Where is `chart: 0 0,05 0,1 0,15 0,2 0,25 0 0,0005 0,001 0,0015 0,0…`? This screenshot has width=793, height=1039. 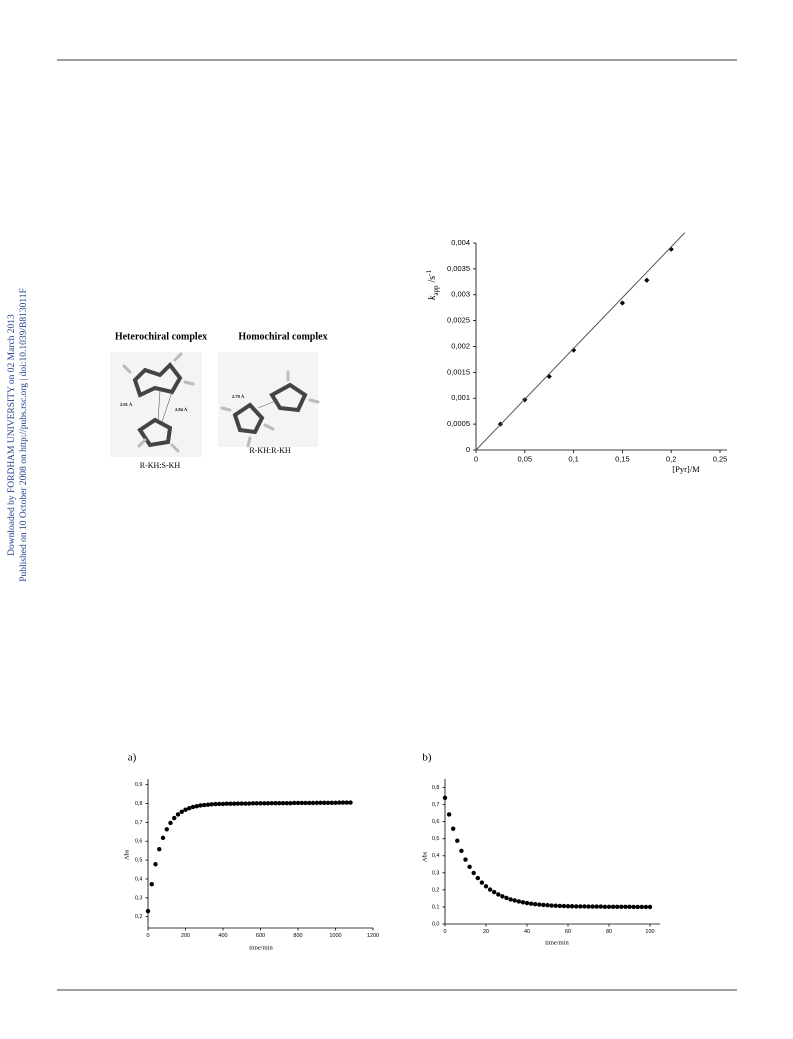
chart: 0 0,05 0,1 0,15 0,2 0,25 0 0,0005 0,001 0,0015 0,0… is located at coordinates (576, 353).